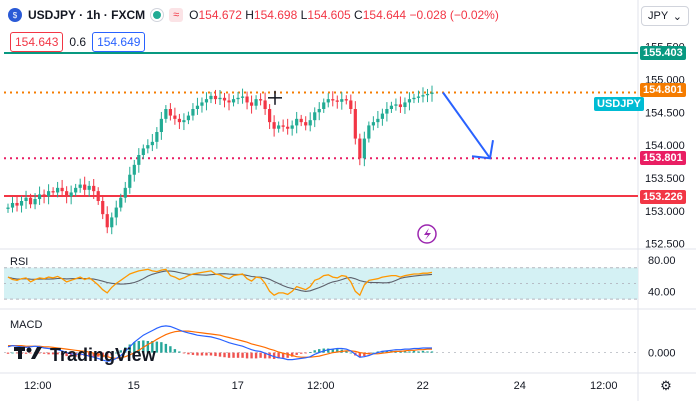  I want to click on sell-price-button: 154.643, so click(37, 42).